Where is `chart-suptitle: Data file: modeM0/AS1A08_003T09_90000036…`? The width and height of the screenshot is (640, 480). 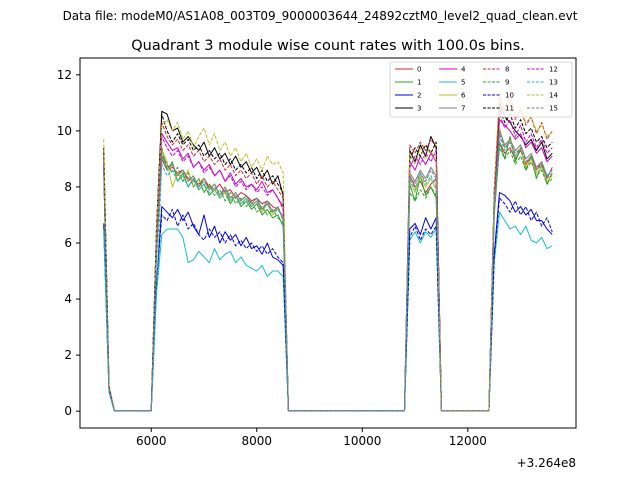
chart-suptitle: Data file: modeM0/AS1A08_003T09_90000036… is located at coordinates (320, 16).